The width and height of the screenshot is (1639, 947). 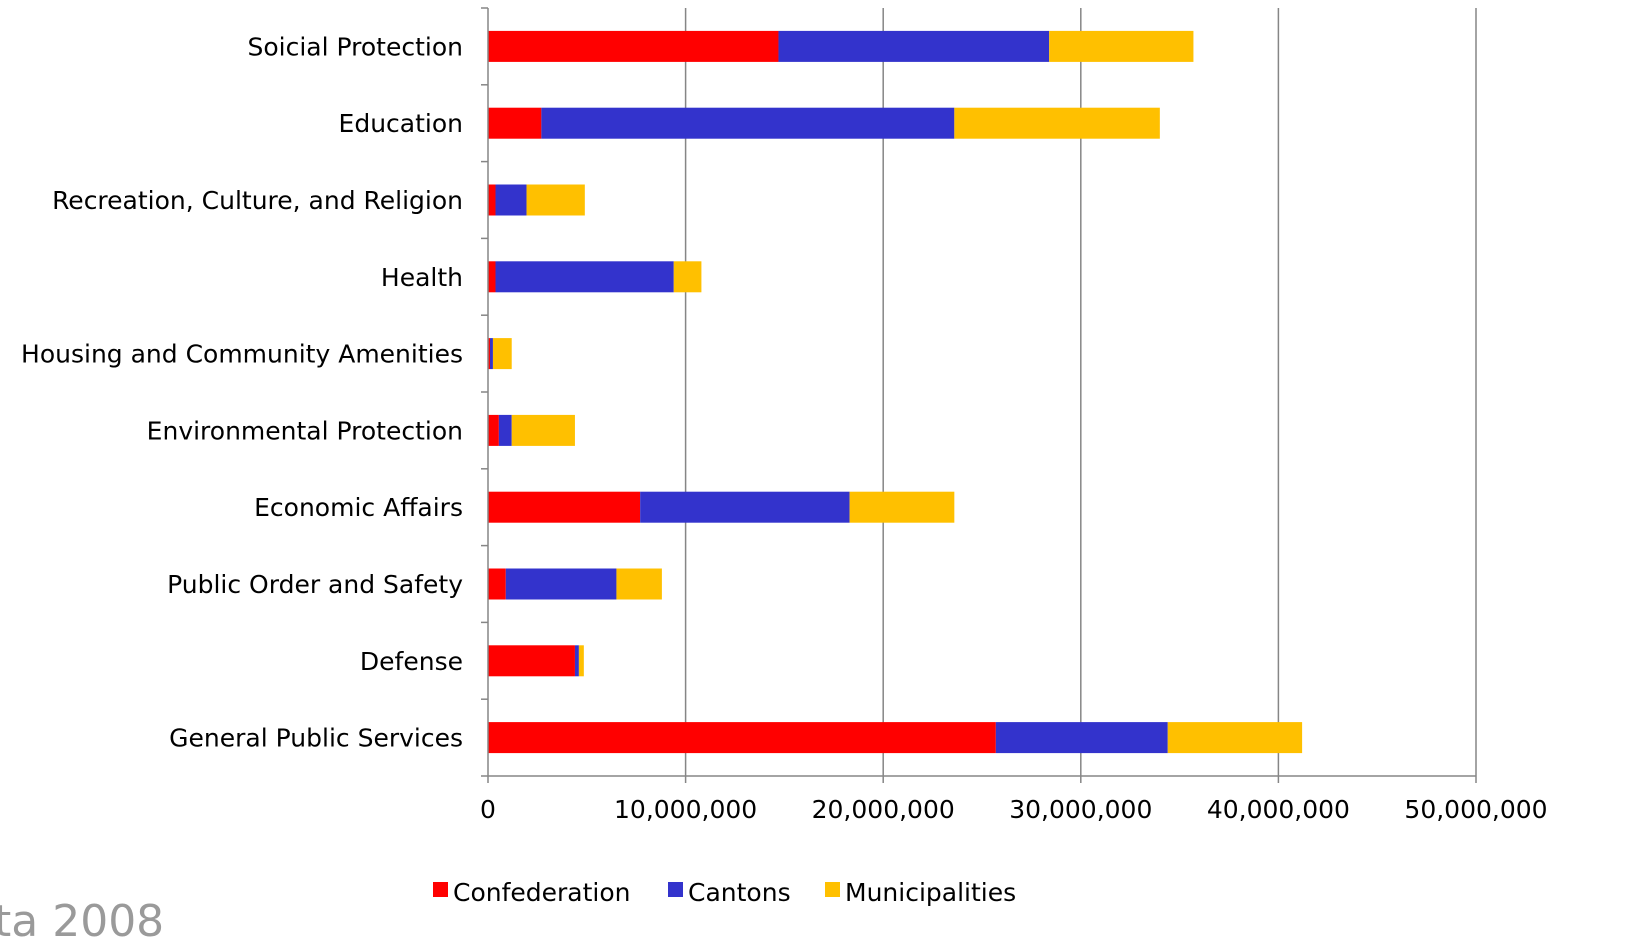 I want to click on x-tick-label: 10,000,000, so click(x=685, y=809).